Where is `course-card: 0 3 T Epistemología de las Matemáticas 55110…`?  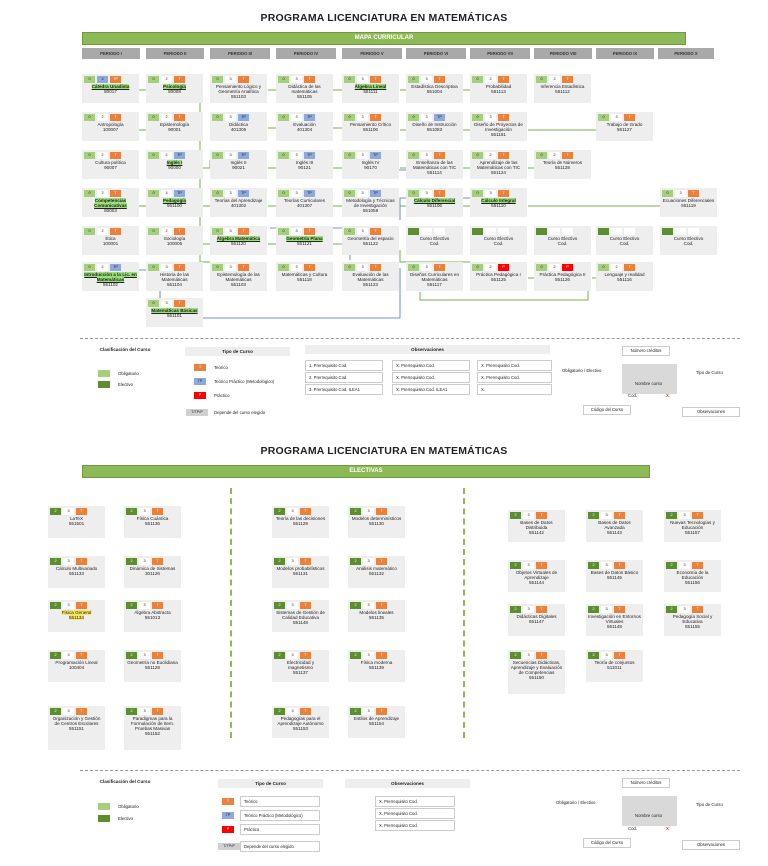 course-card: 0 3 T Epistemología de las Matemáticas 55110… is located at coordinates (238, 276).